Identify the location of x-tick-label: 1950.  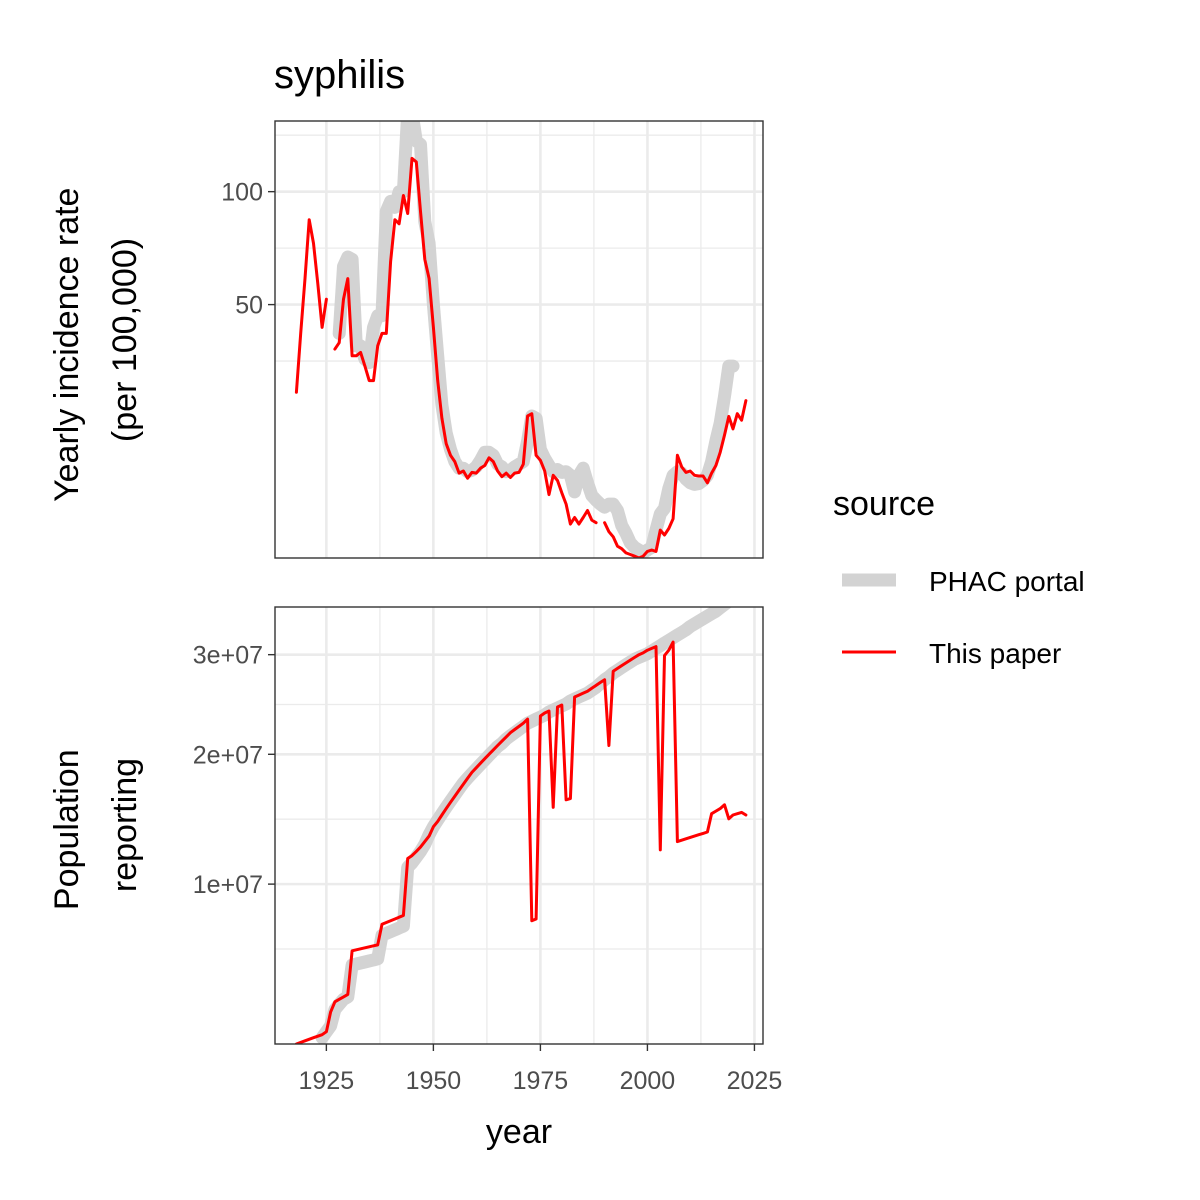
(434, 1081).